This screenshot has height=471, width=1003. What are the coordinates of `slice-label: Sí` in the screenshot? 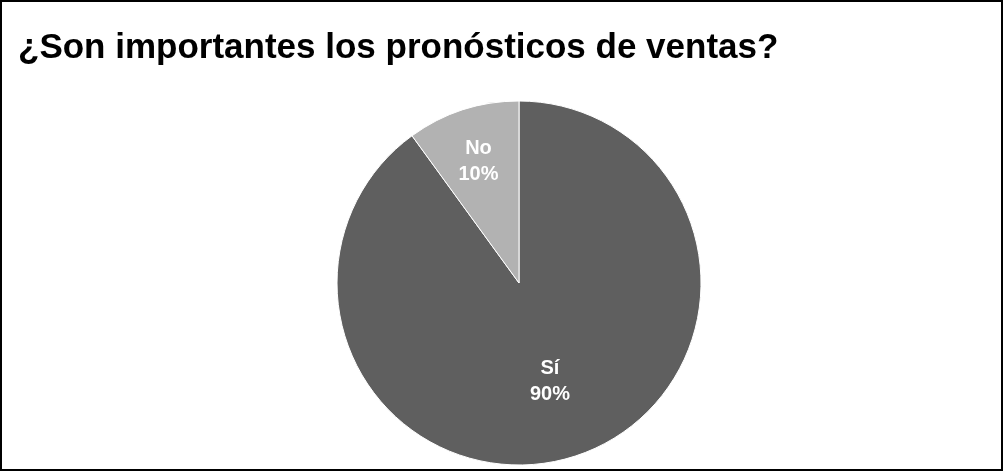 It's located at (550, 367).